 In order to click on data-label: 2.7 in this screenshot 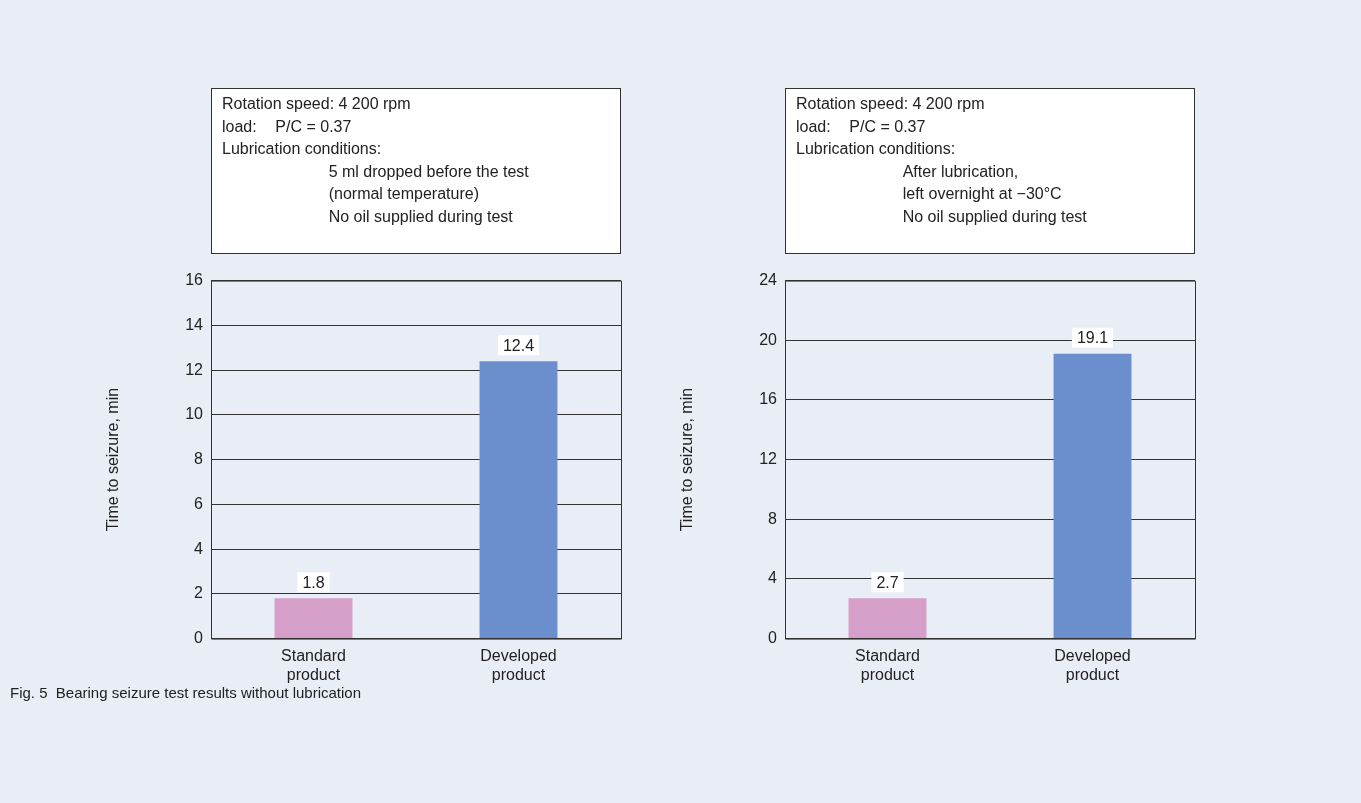, I will do `click(887, 582)`.